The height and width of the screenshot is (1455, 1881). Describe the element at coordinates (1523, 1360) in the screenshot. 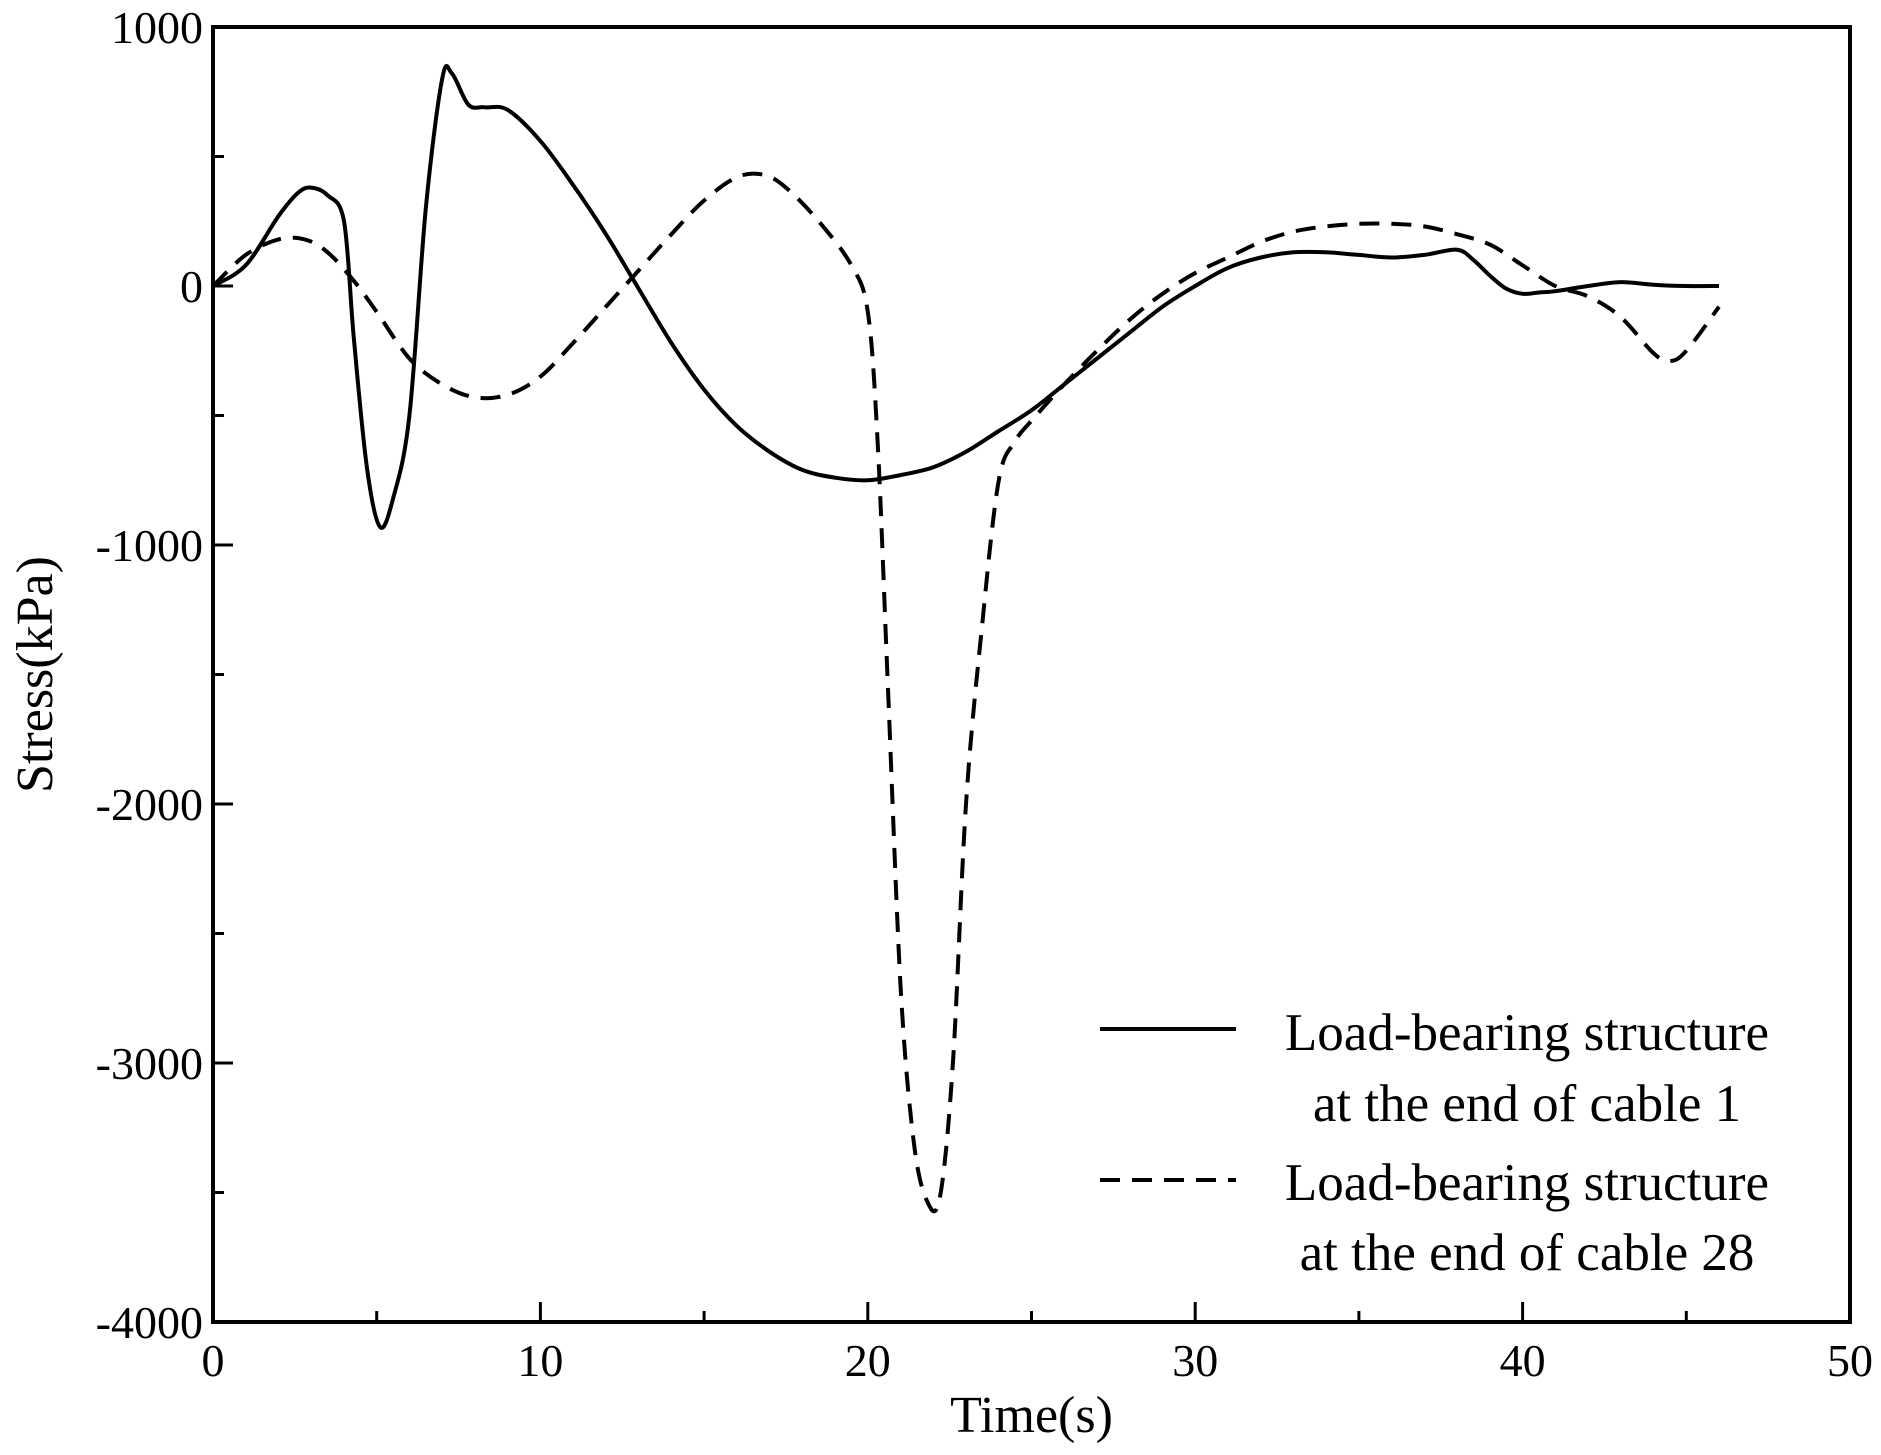

I see `x-tick-label: 40` at that location.